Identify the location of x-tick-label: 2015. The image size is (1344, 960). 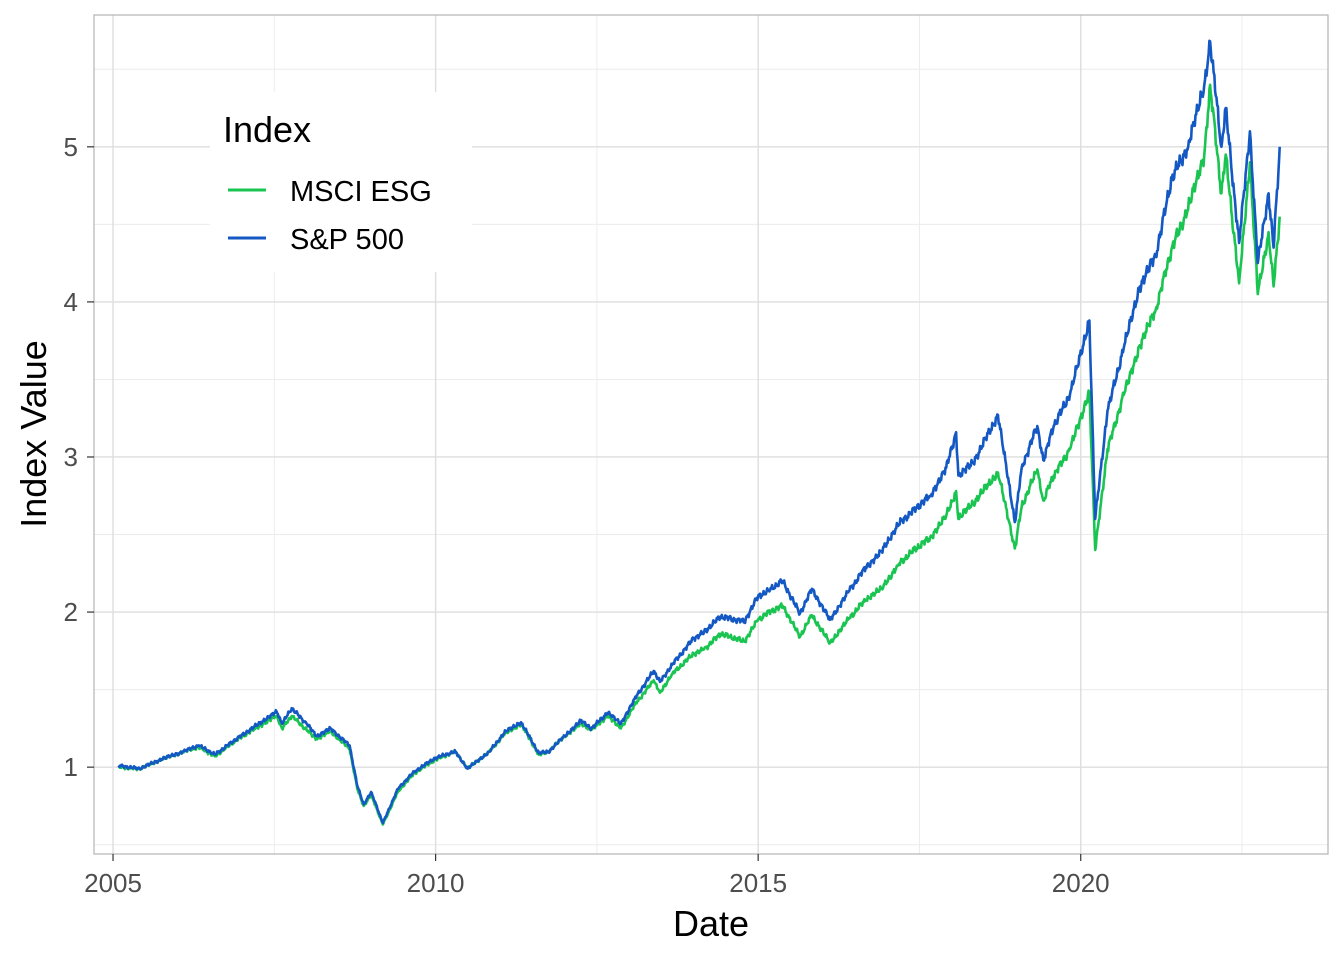
(758, 883).